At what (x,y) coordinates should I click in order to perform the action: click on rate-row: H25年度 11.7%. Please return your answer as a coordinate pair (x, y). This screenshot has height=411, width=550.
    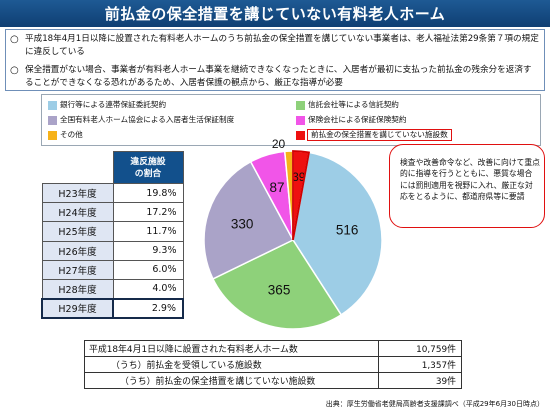
    Looking at the image, I should click on (112, 231).